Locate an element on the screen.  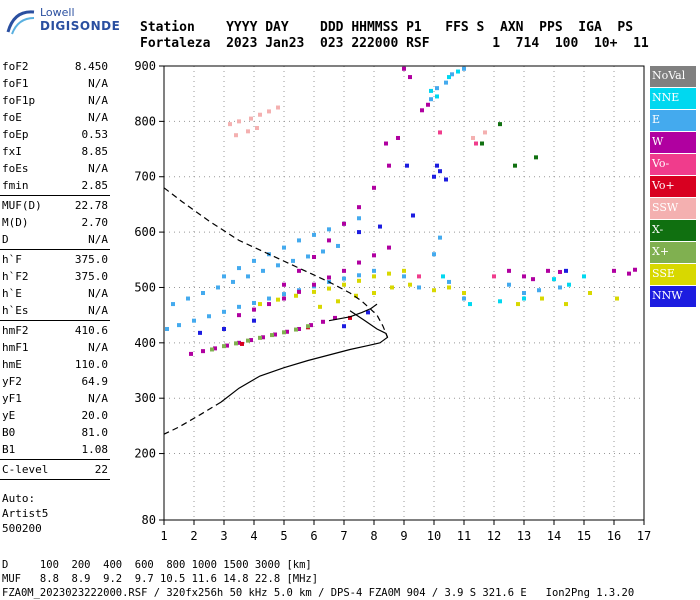
param-label: foEs is located at coordinates (15, 168).